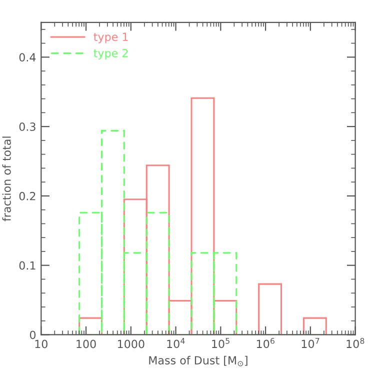  I want to click on y-tick-label: 0, so click(33, 335).